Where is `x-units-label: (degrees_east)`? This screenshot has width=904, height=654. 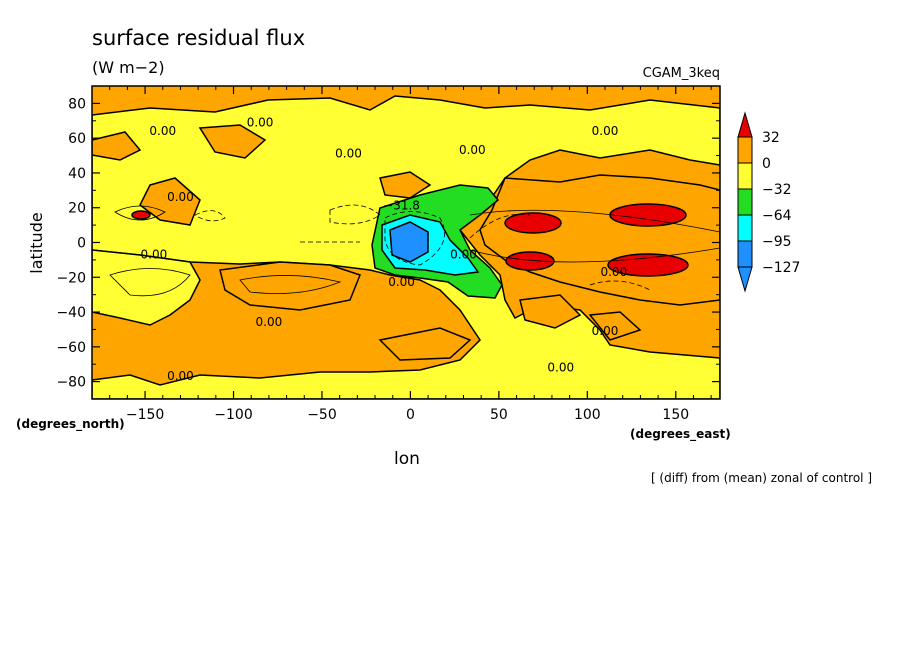 x-units-label: (degrees_east) is located at coordinates (680, 434).